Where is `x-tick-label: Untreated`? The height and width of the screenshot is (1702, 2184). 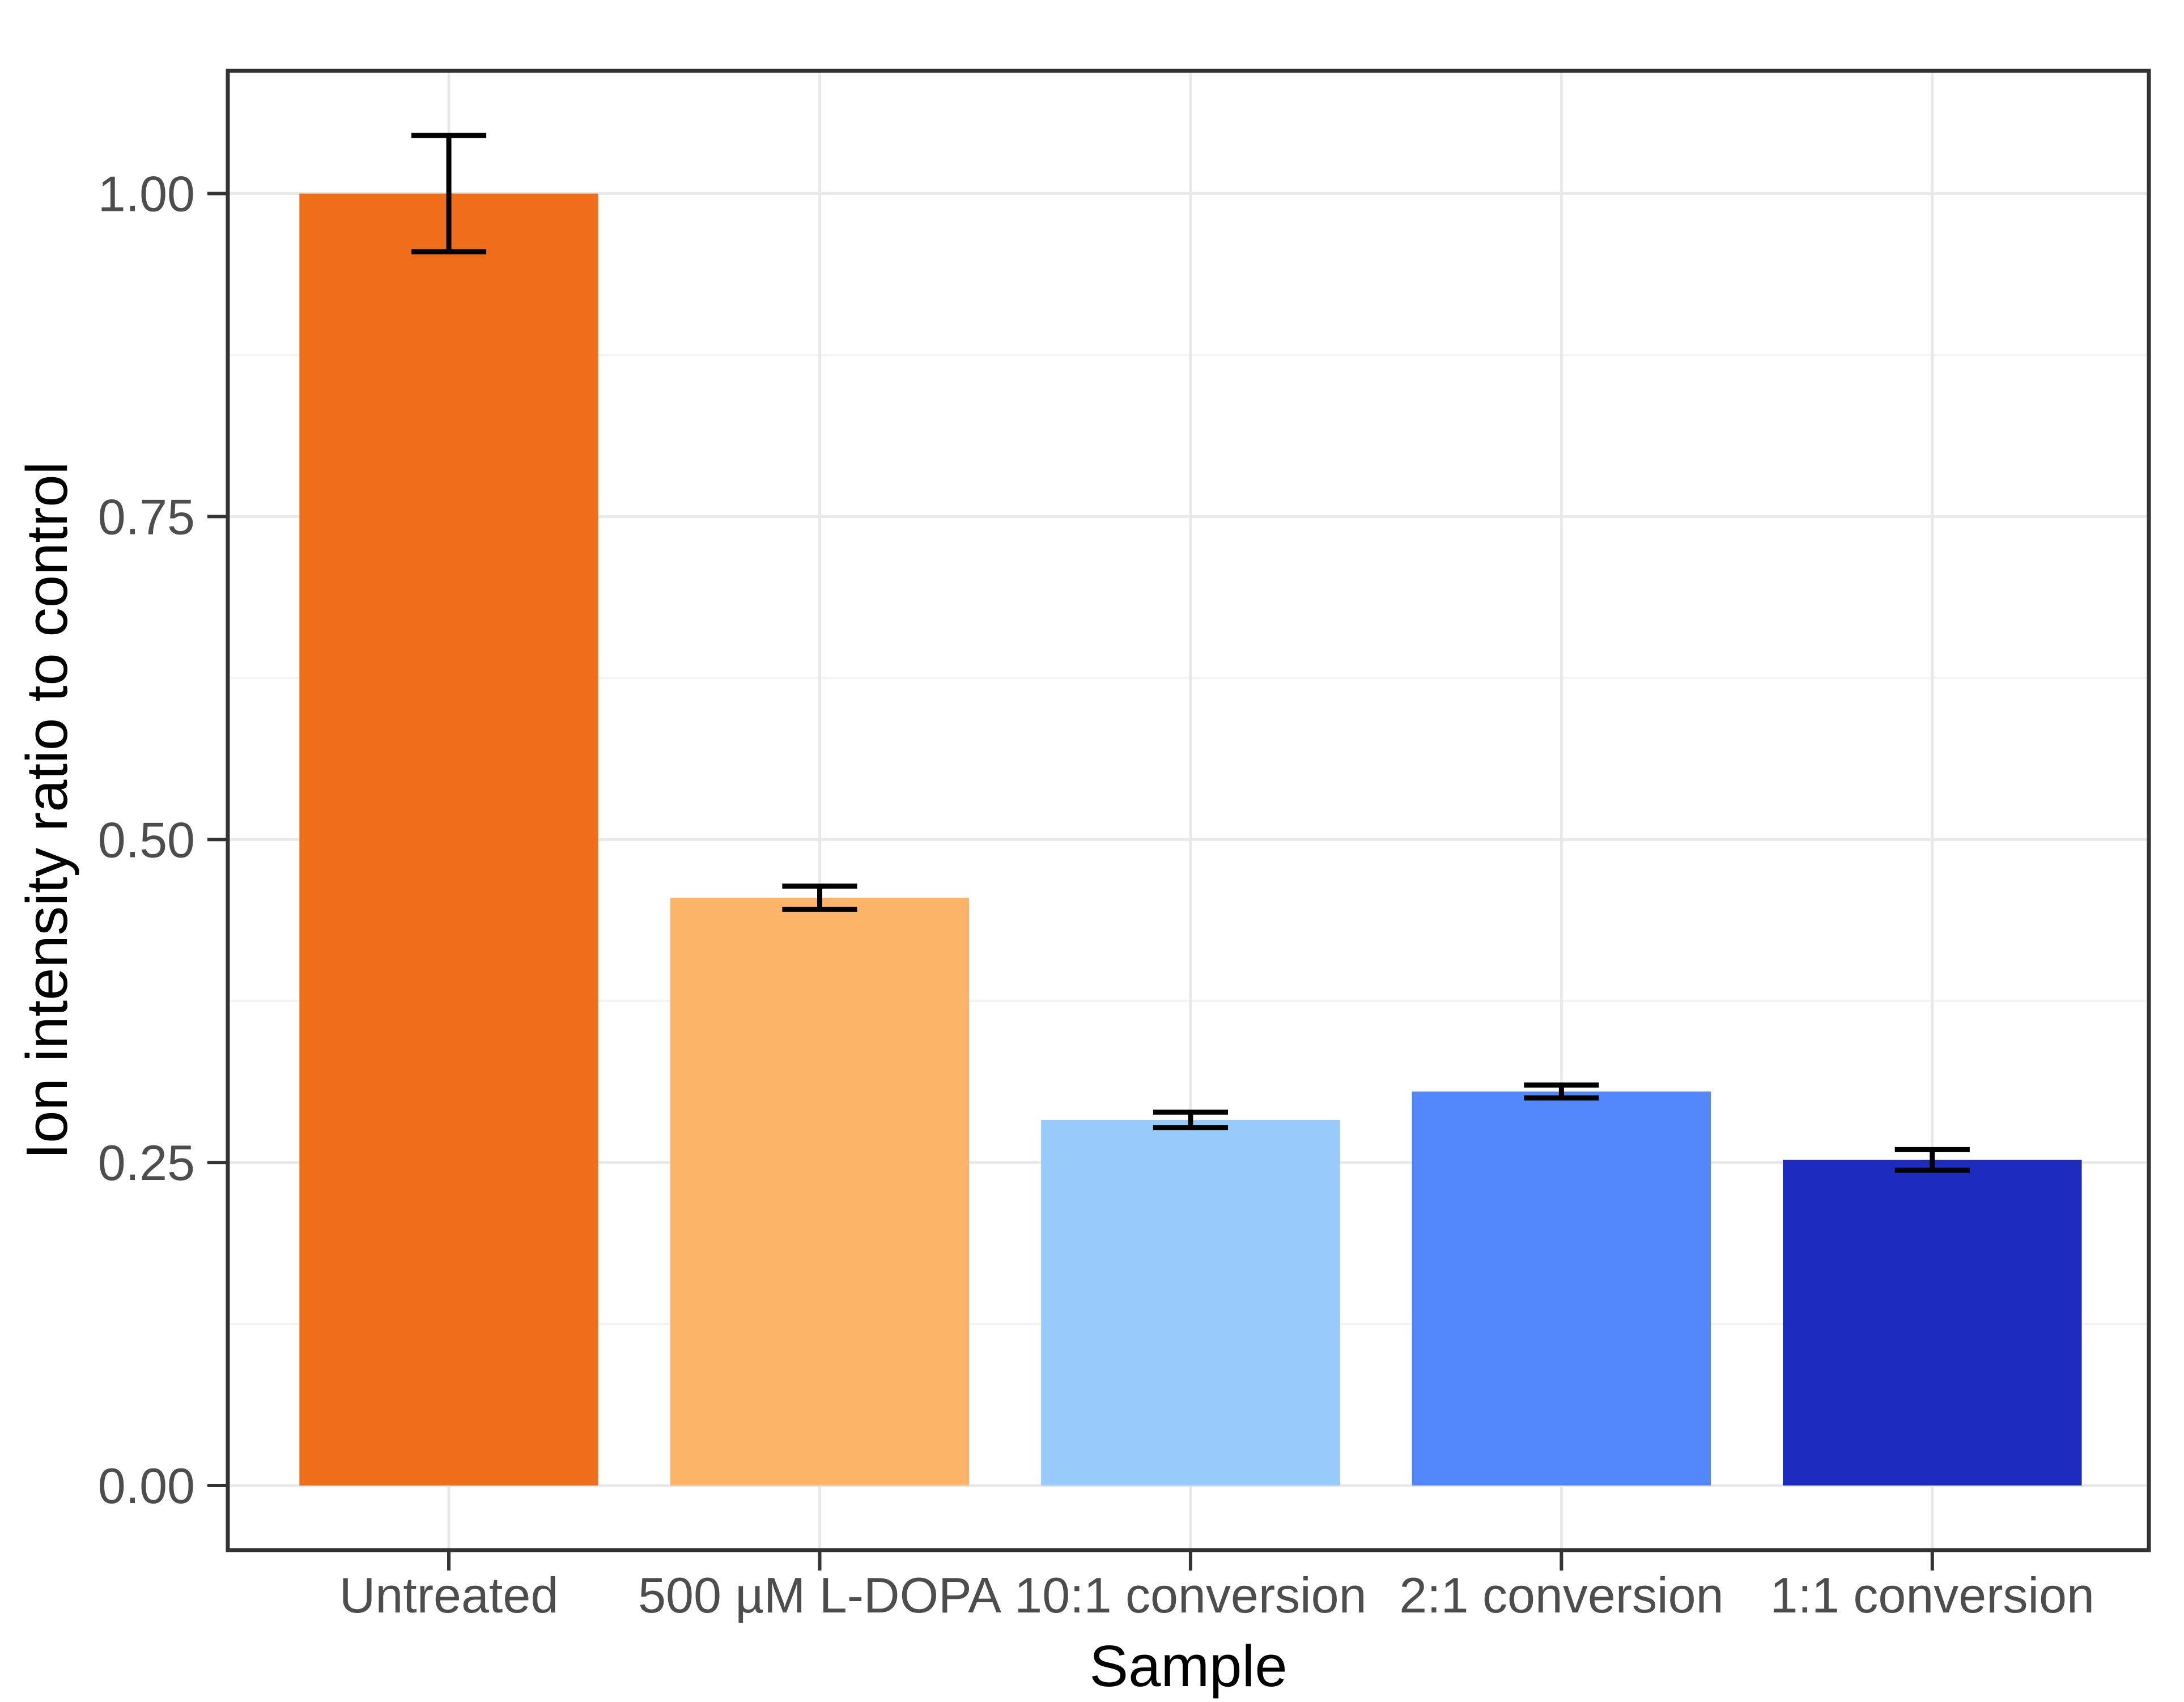
x-tick-label: Untreated is located at coordinates (448, 1595).